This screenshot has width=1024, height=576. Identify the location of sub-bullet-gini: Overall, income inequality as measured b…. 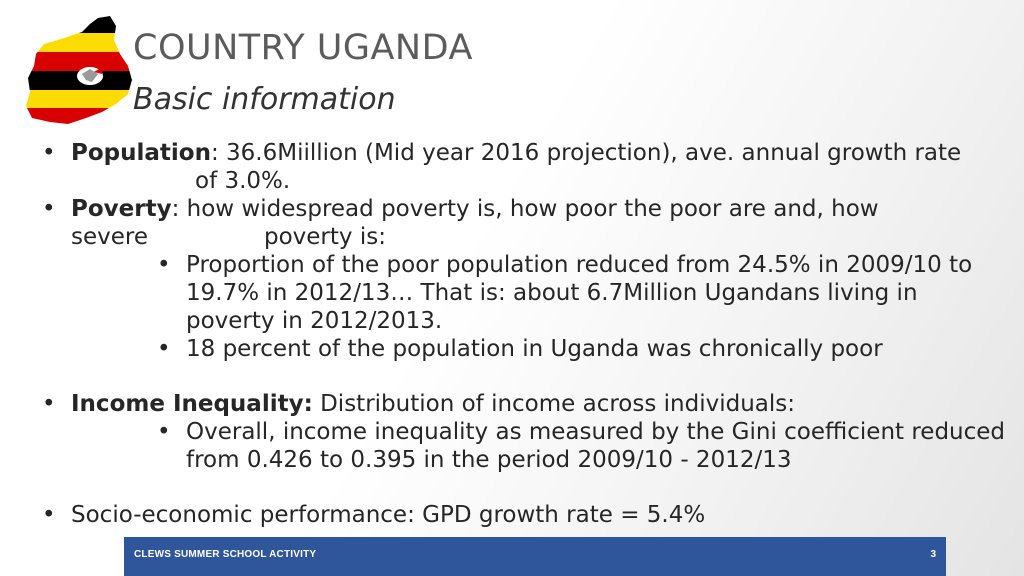
(582, 446).